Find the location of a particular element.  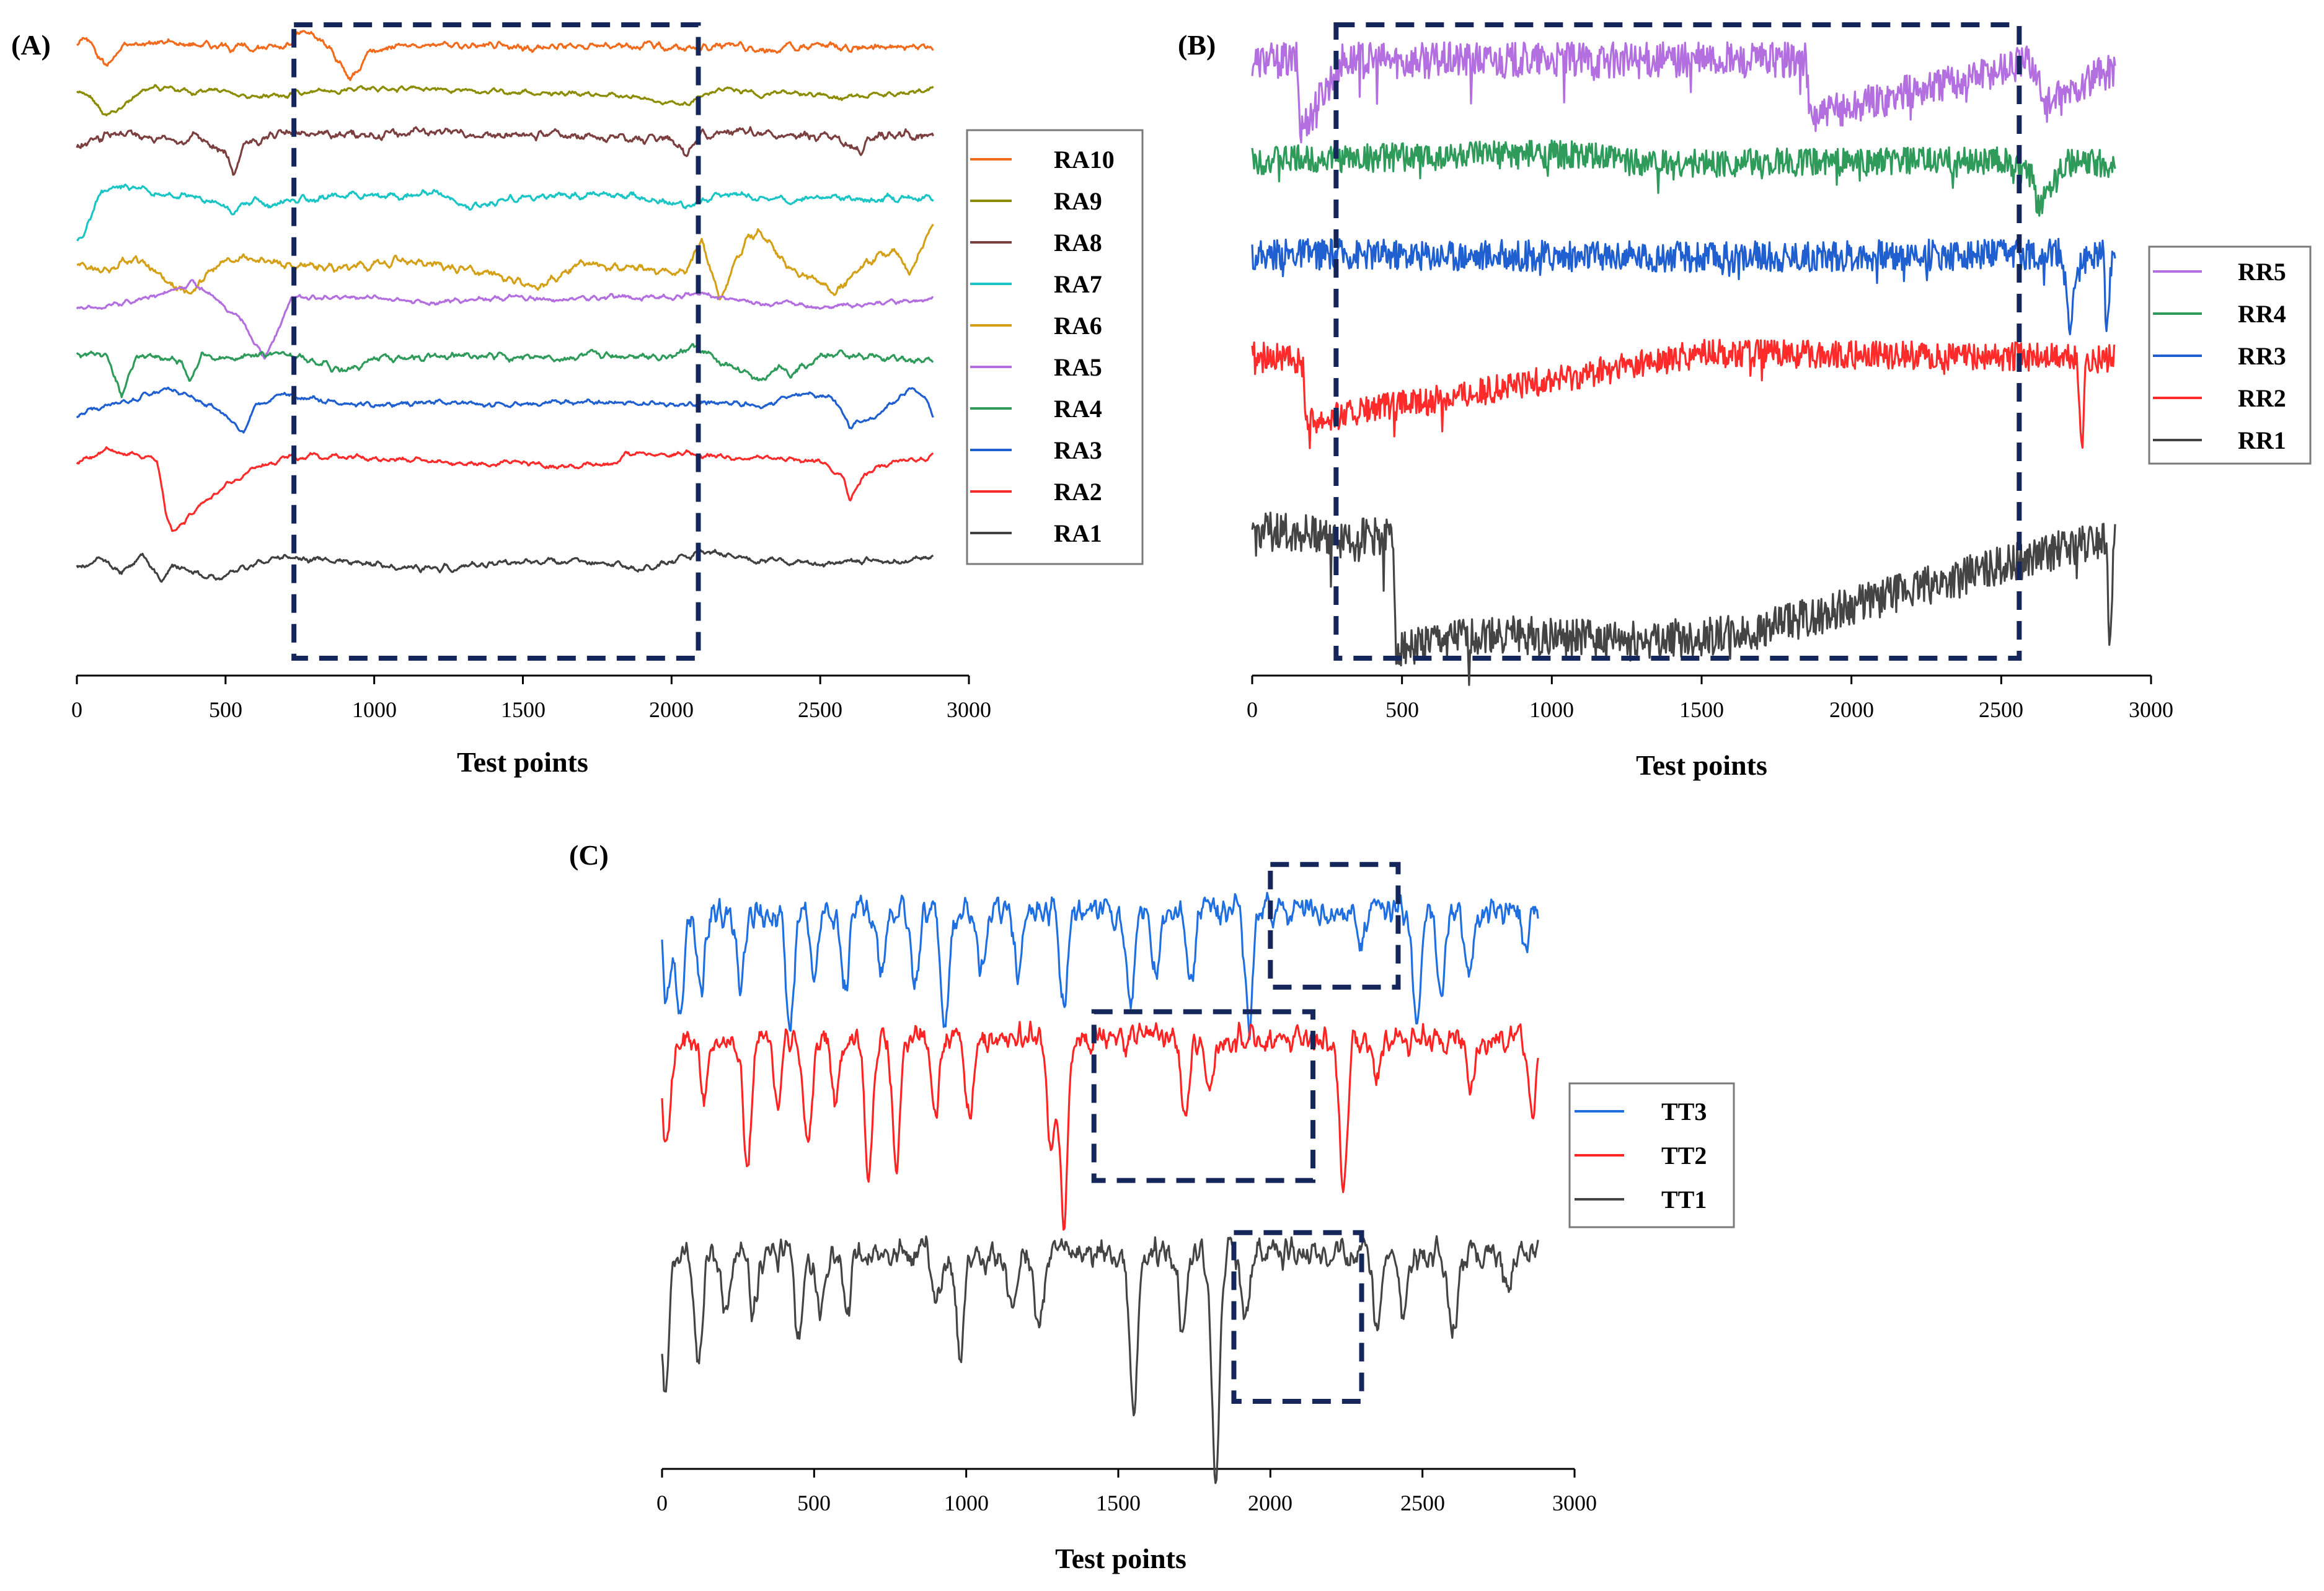

panel-a-x-axis-title: Test points is located at coordinates (522, 762).